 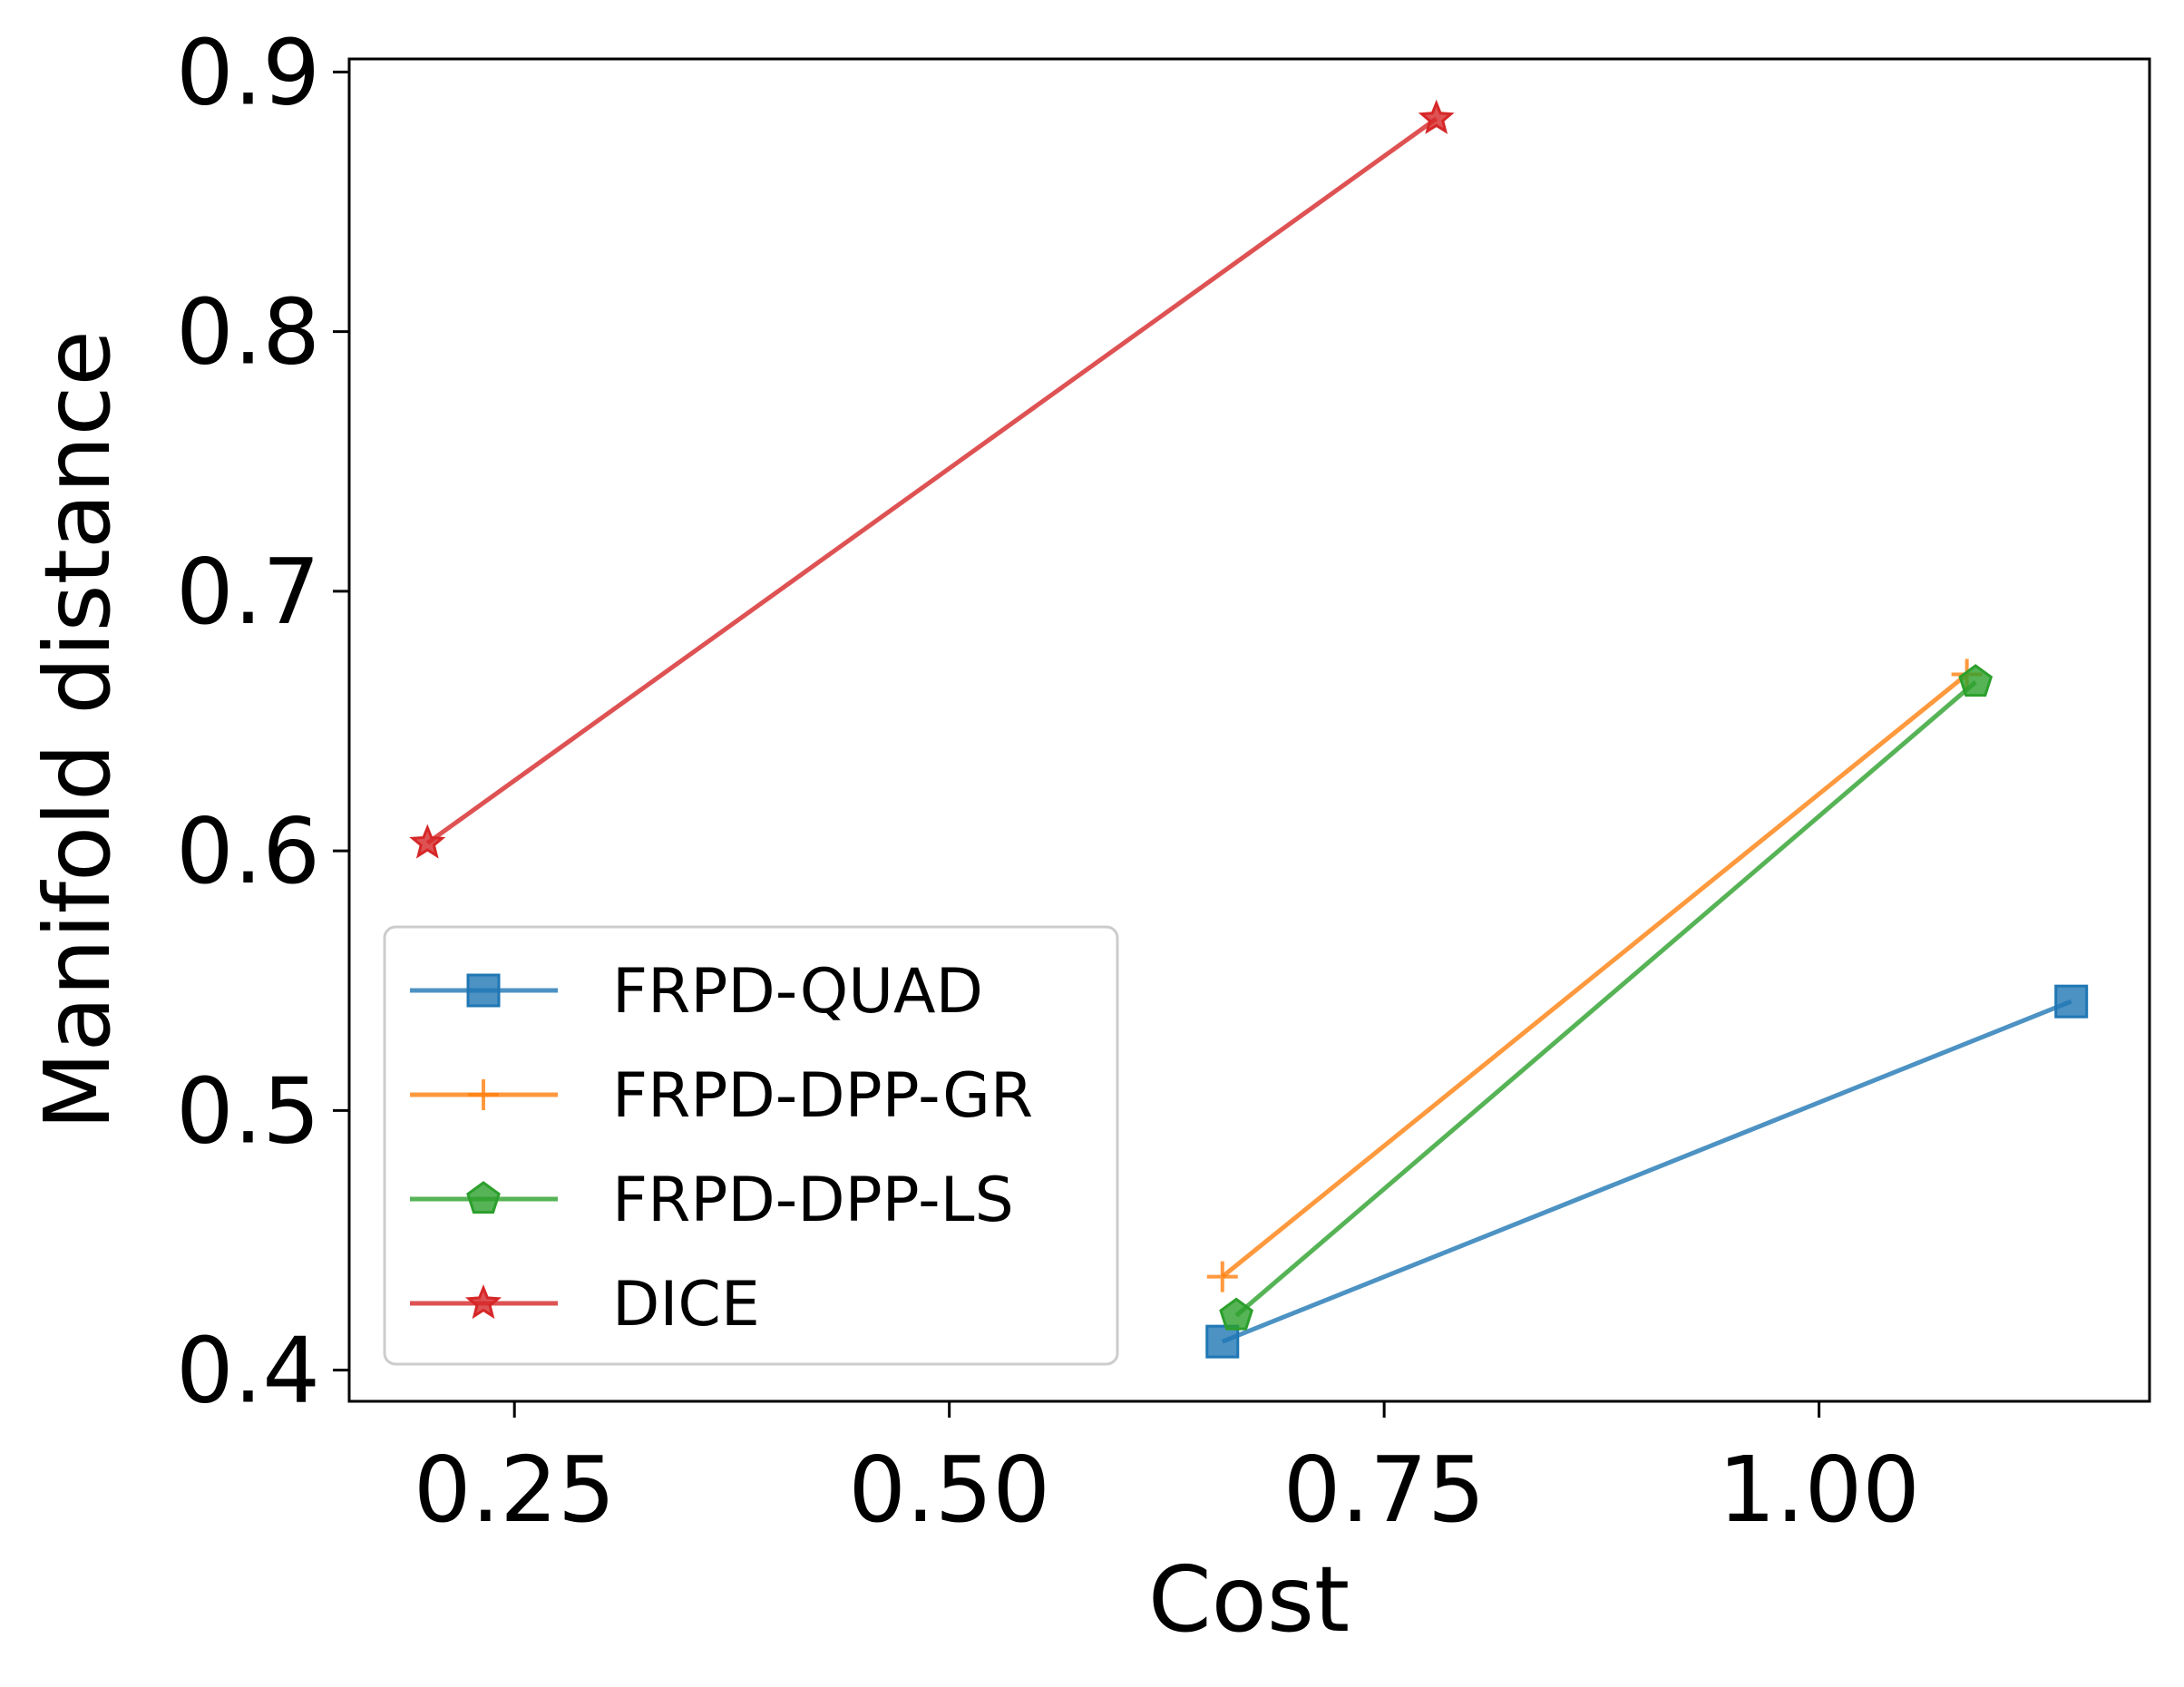 What do you see at coordinates (823, 1096) in the screenshot?
I see `legend-label: FRPD-DPP-GR` at bounding box center [823, 1096].